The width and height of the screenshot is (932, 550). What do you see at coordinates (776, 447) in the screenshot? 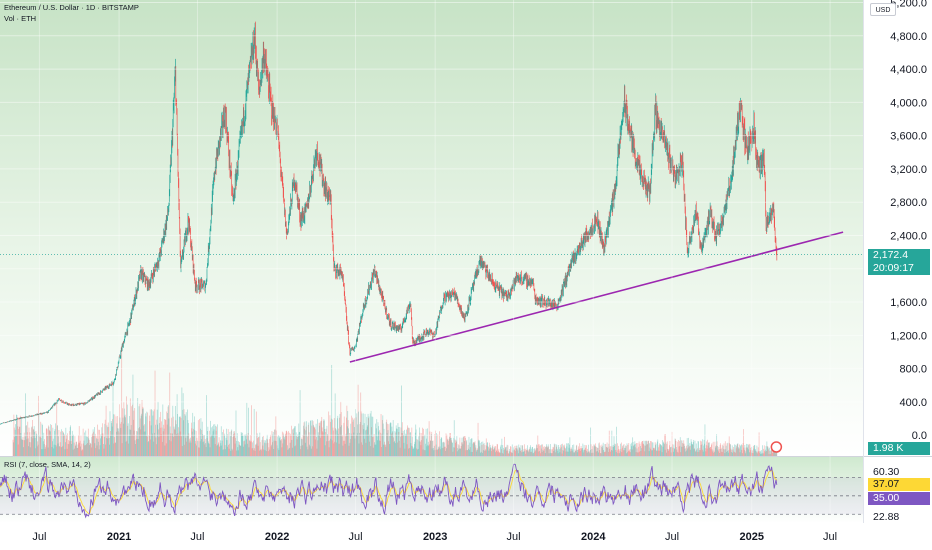
I see `event-marker-icon` at bounding box center [776, 447].